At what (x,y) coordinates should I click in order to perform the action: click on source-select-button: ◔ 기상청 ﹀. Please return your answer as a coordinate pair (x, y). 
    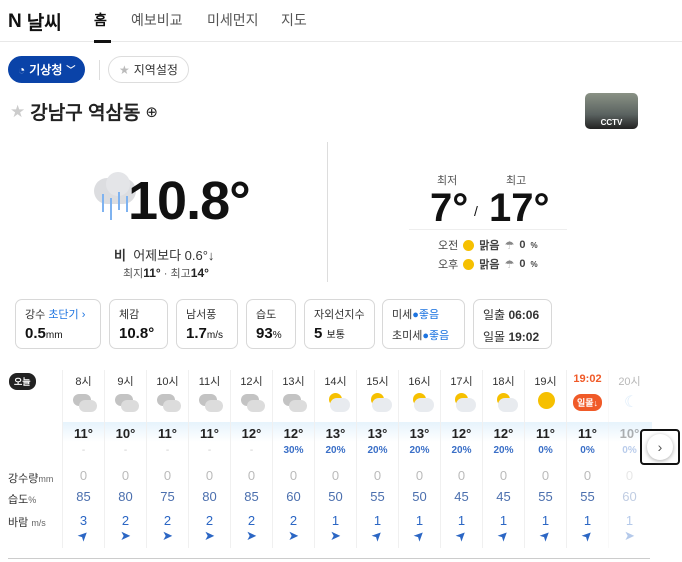
    Looking at the image, I should click on (47, 69).